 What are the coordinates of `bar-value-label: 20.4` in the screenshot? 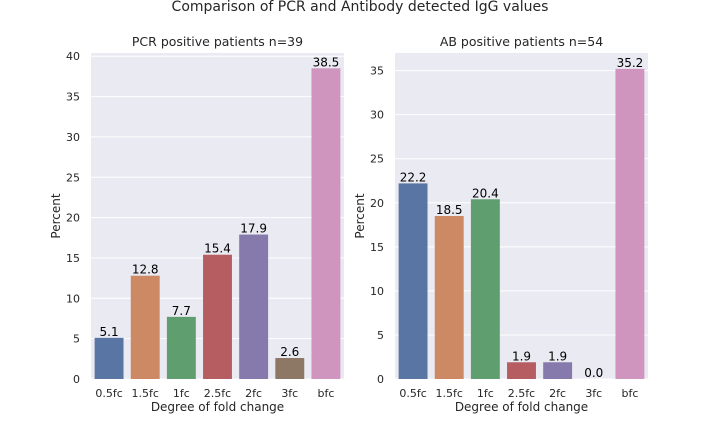 It's located at (485, 193).